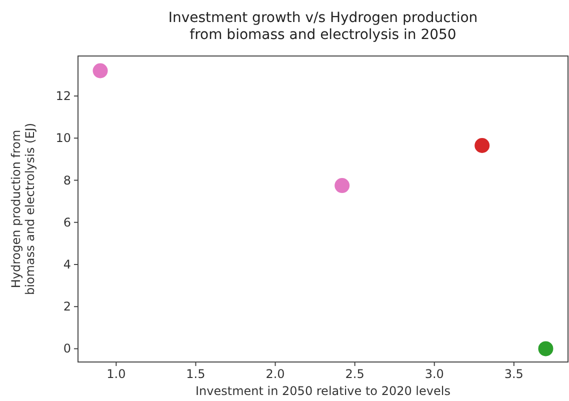  I want to click on y-tick-label: 6, so click(67, 222).